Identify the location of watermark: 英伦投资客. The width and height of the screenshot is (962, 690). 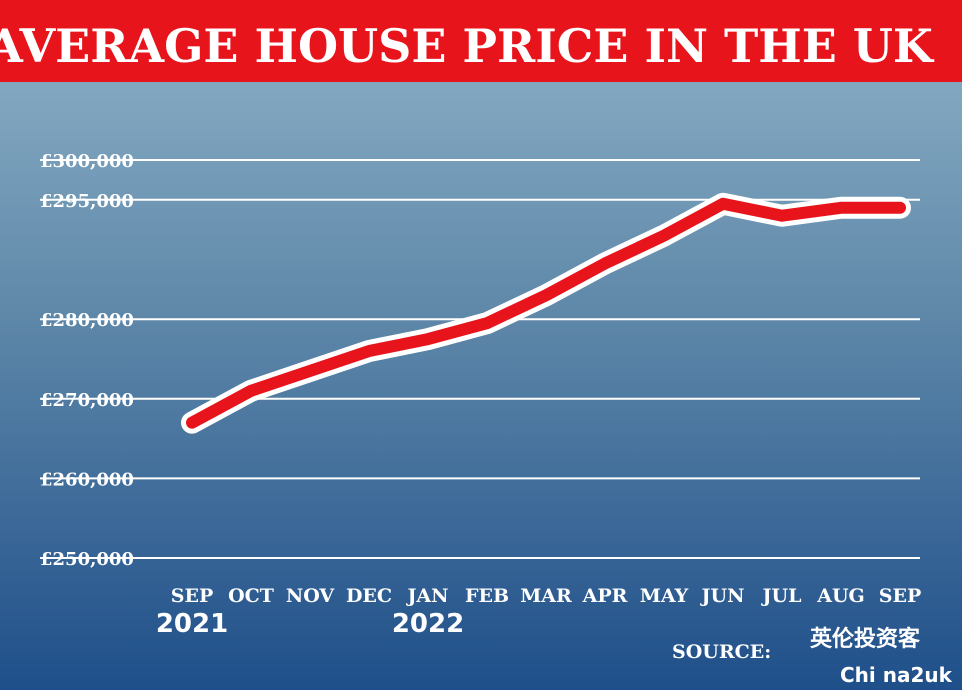
(865, 639).